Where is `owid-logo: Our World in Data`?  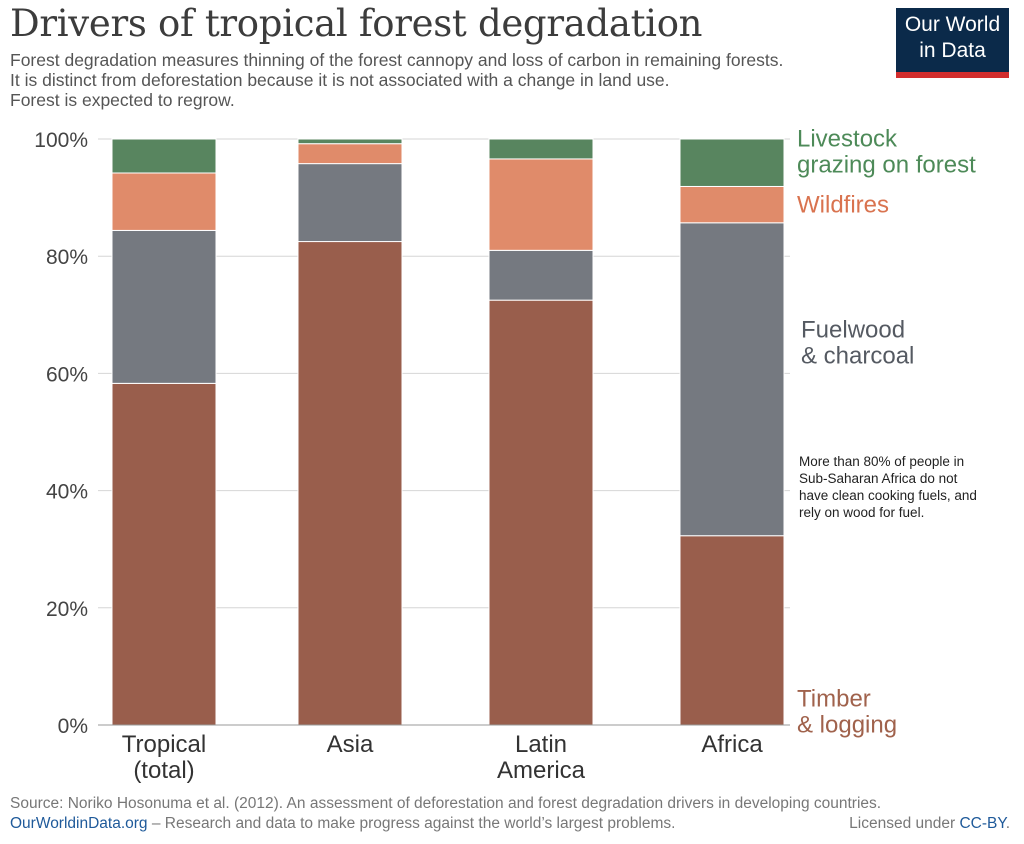
owid-logo: Our World in Data is located at coordinates (952, 43).